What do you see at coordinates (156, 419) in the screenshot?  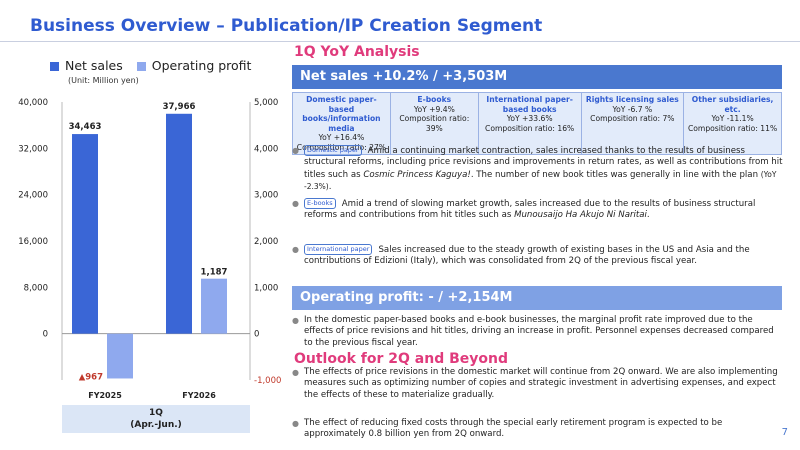 I see `period-label: 1Q (Apr.-Jun.)` at bounding box center [156, 419].